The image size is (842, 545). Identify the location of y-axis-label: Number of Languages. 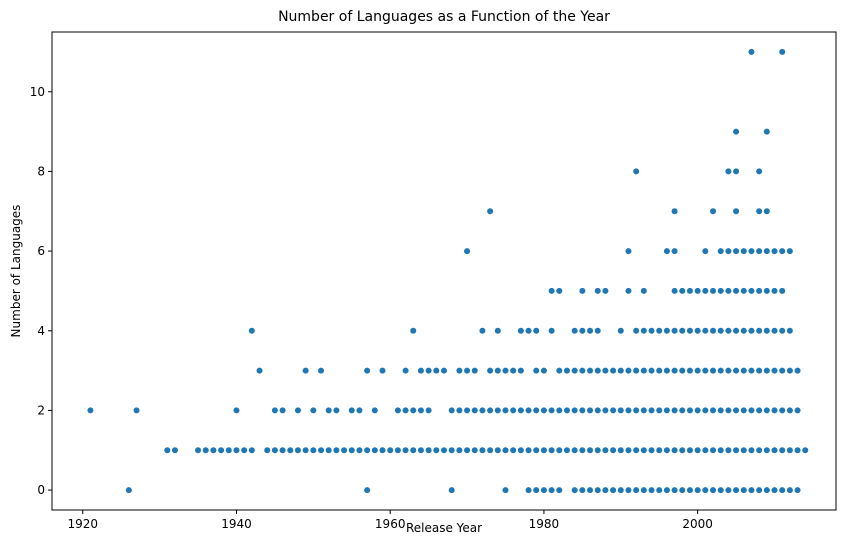
(16, 271).